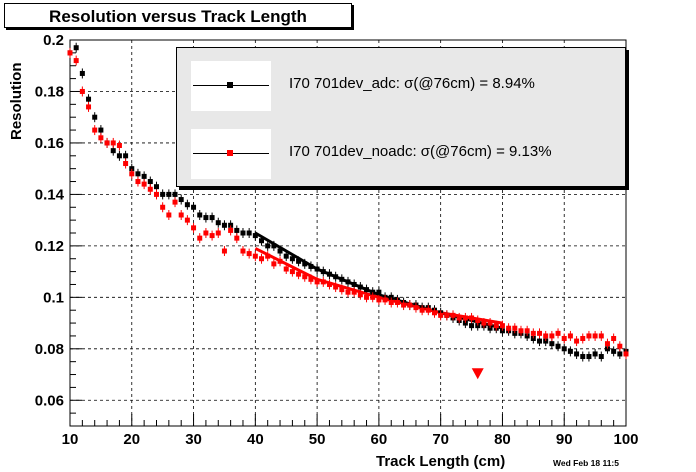 This screenshot has height=472, width=696. What do you see at coordinates (412, 83) in the screenshot?
I see `legend-label: I70 701dev_adc: σ(@76cm) = 8.94%` at bounding box center [412, 83].